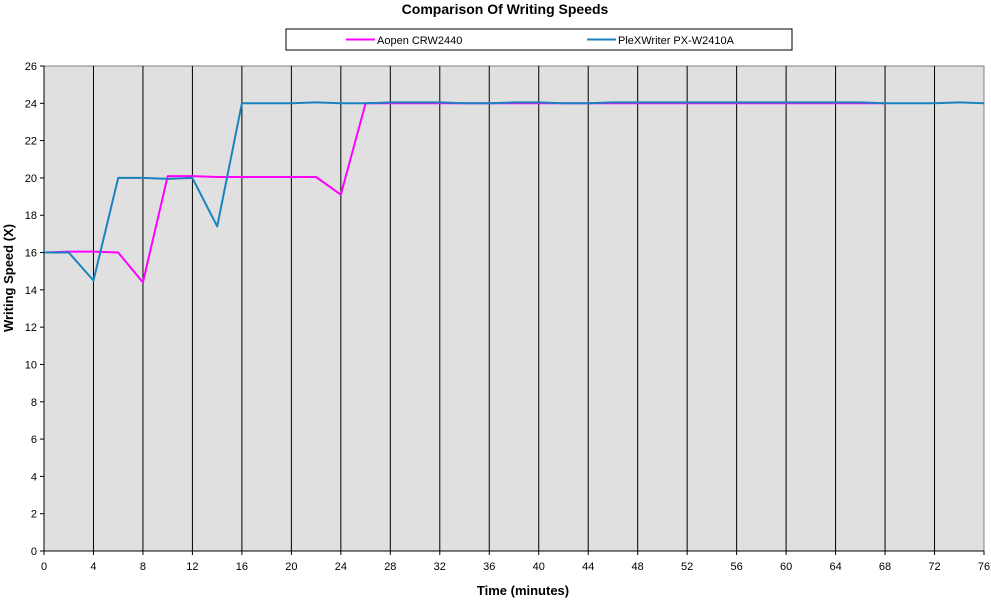 The image size is (991, 600). What do you see at coordinates (737, 567) in the screenshot?
I see `x-tick-label: 56` at bounding box center [737, 567].